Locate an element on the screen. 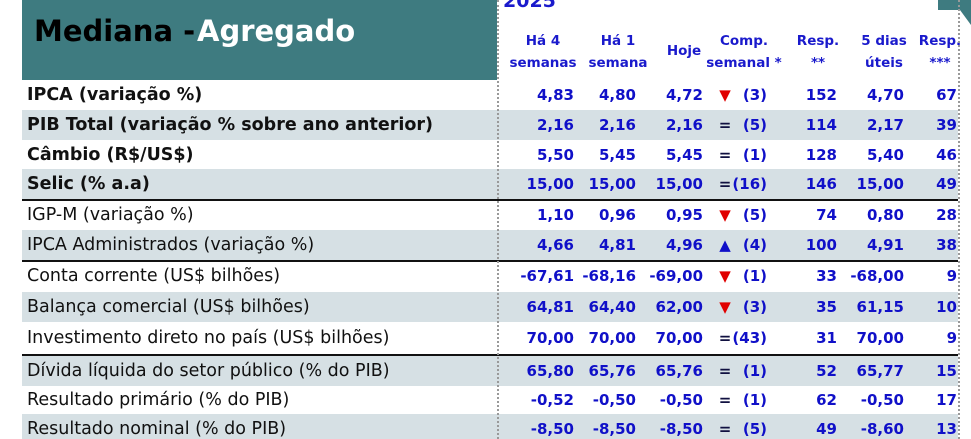 The image size is (971, 439). cell-value: 0,80 is located at coordinates (885, 215).